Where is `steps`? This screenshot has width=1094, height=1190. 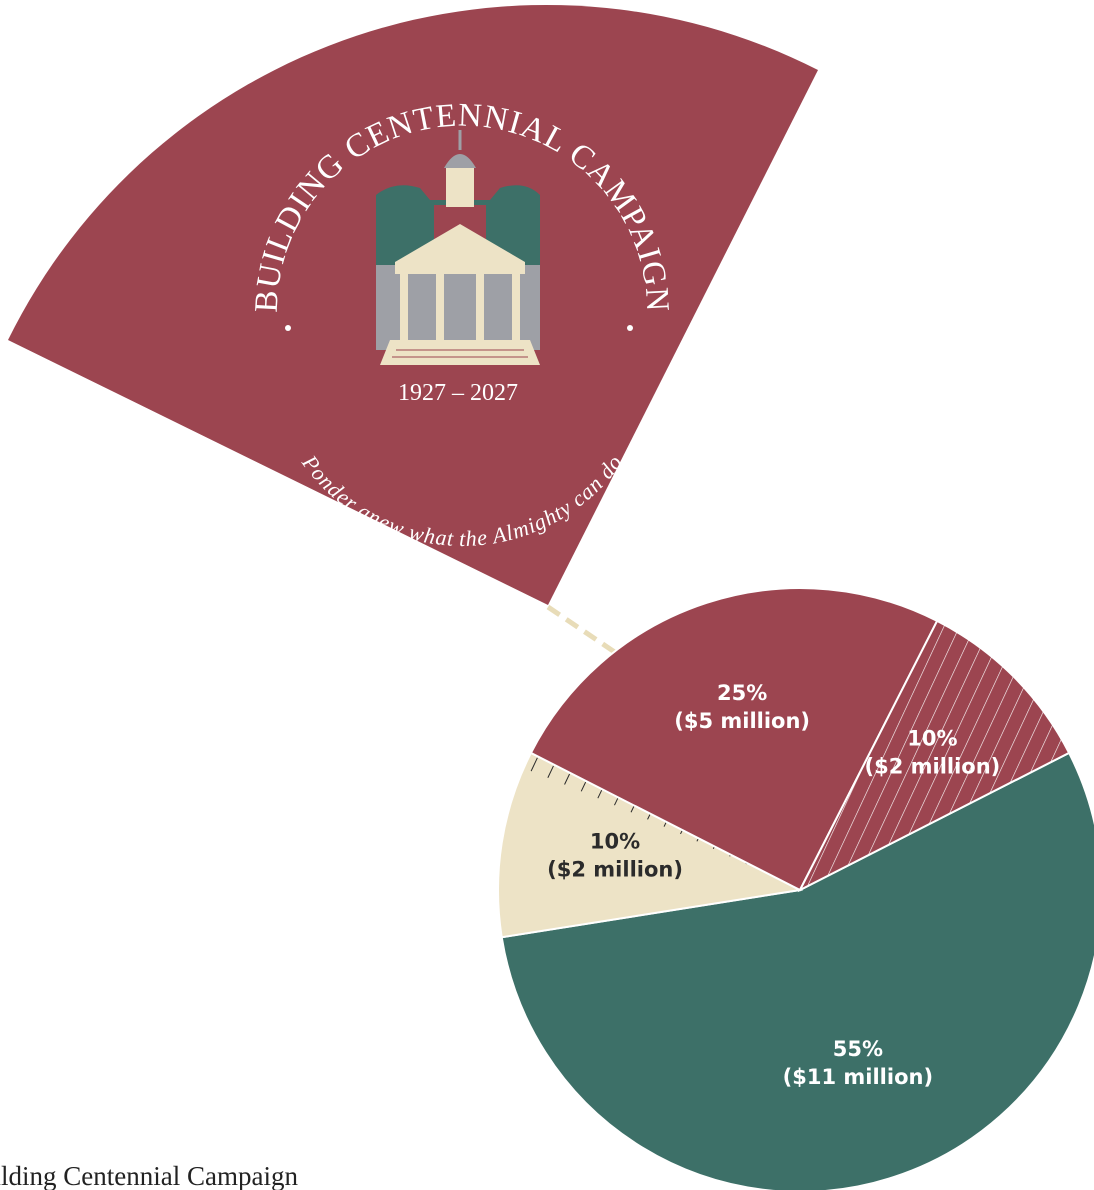
steps is located at coordinates (460, 352).